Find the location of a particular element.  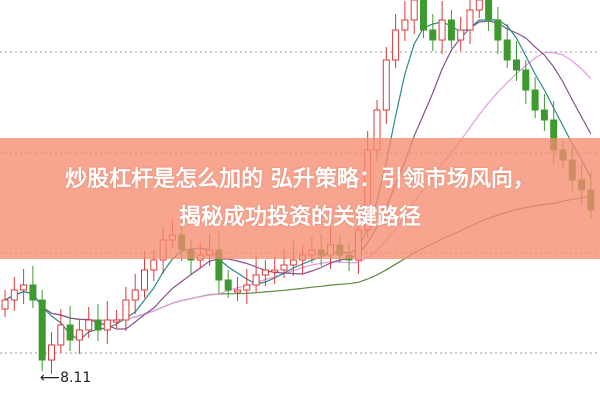

headline-line-2: 揭秘成功投资的关键路径 is located at coordinates (299, 217).